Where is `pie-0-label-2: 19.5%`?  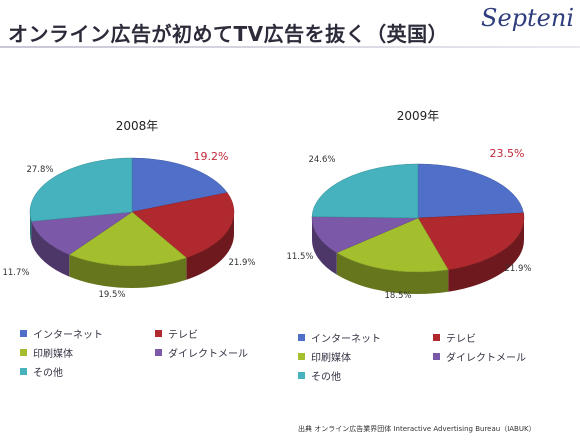 pie-0-label-2: 19.5% is located at coordinates (111, 295).